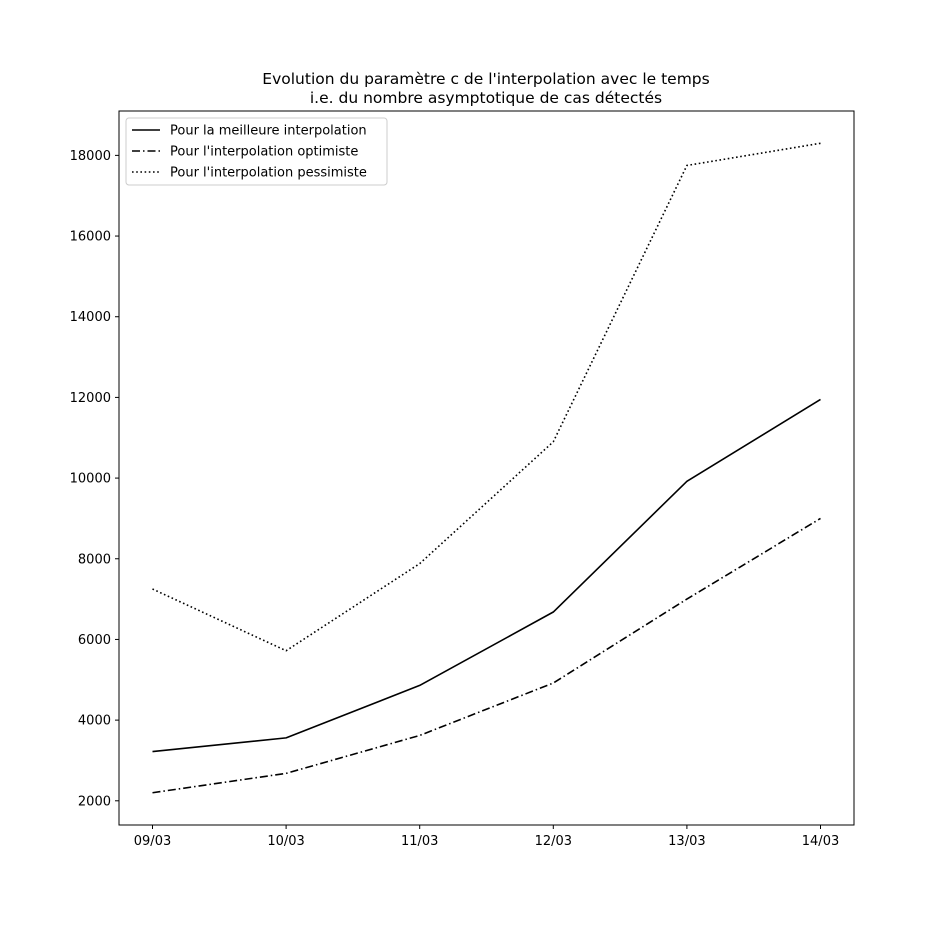 This screenshot has width=949, height=926. I want to click on legend-box, so click(256, 151).